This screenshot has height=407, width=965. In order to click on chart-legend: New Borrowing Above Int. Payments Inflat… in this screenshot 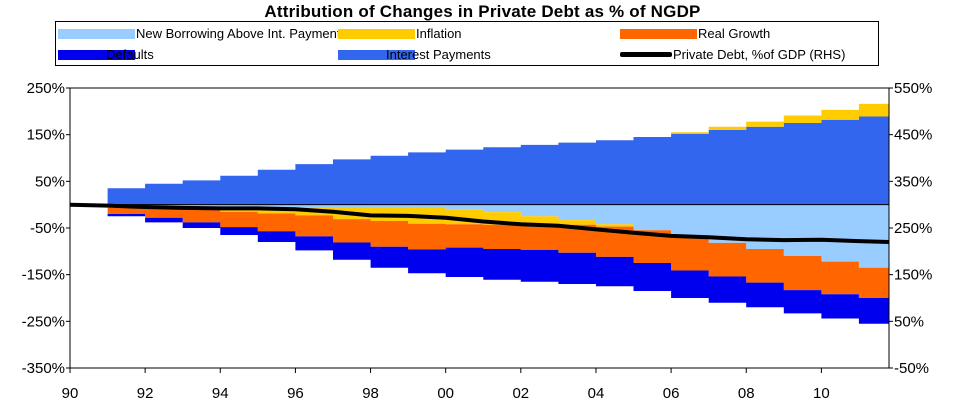, I will do `click(467, 43)`.